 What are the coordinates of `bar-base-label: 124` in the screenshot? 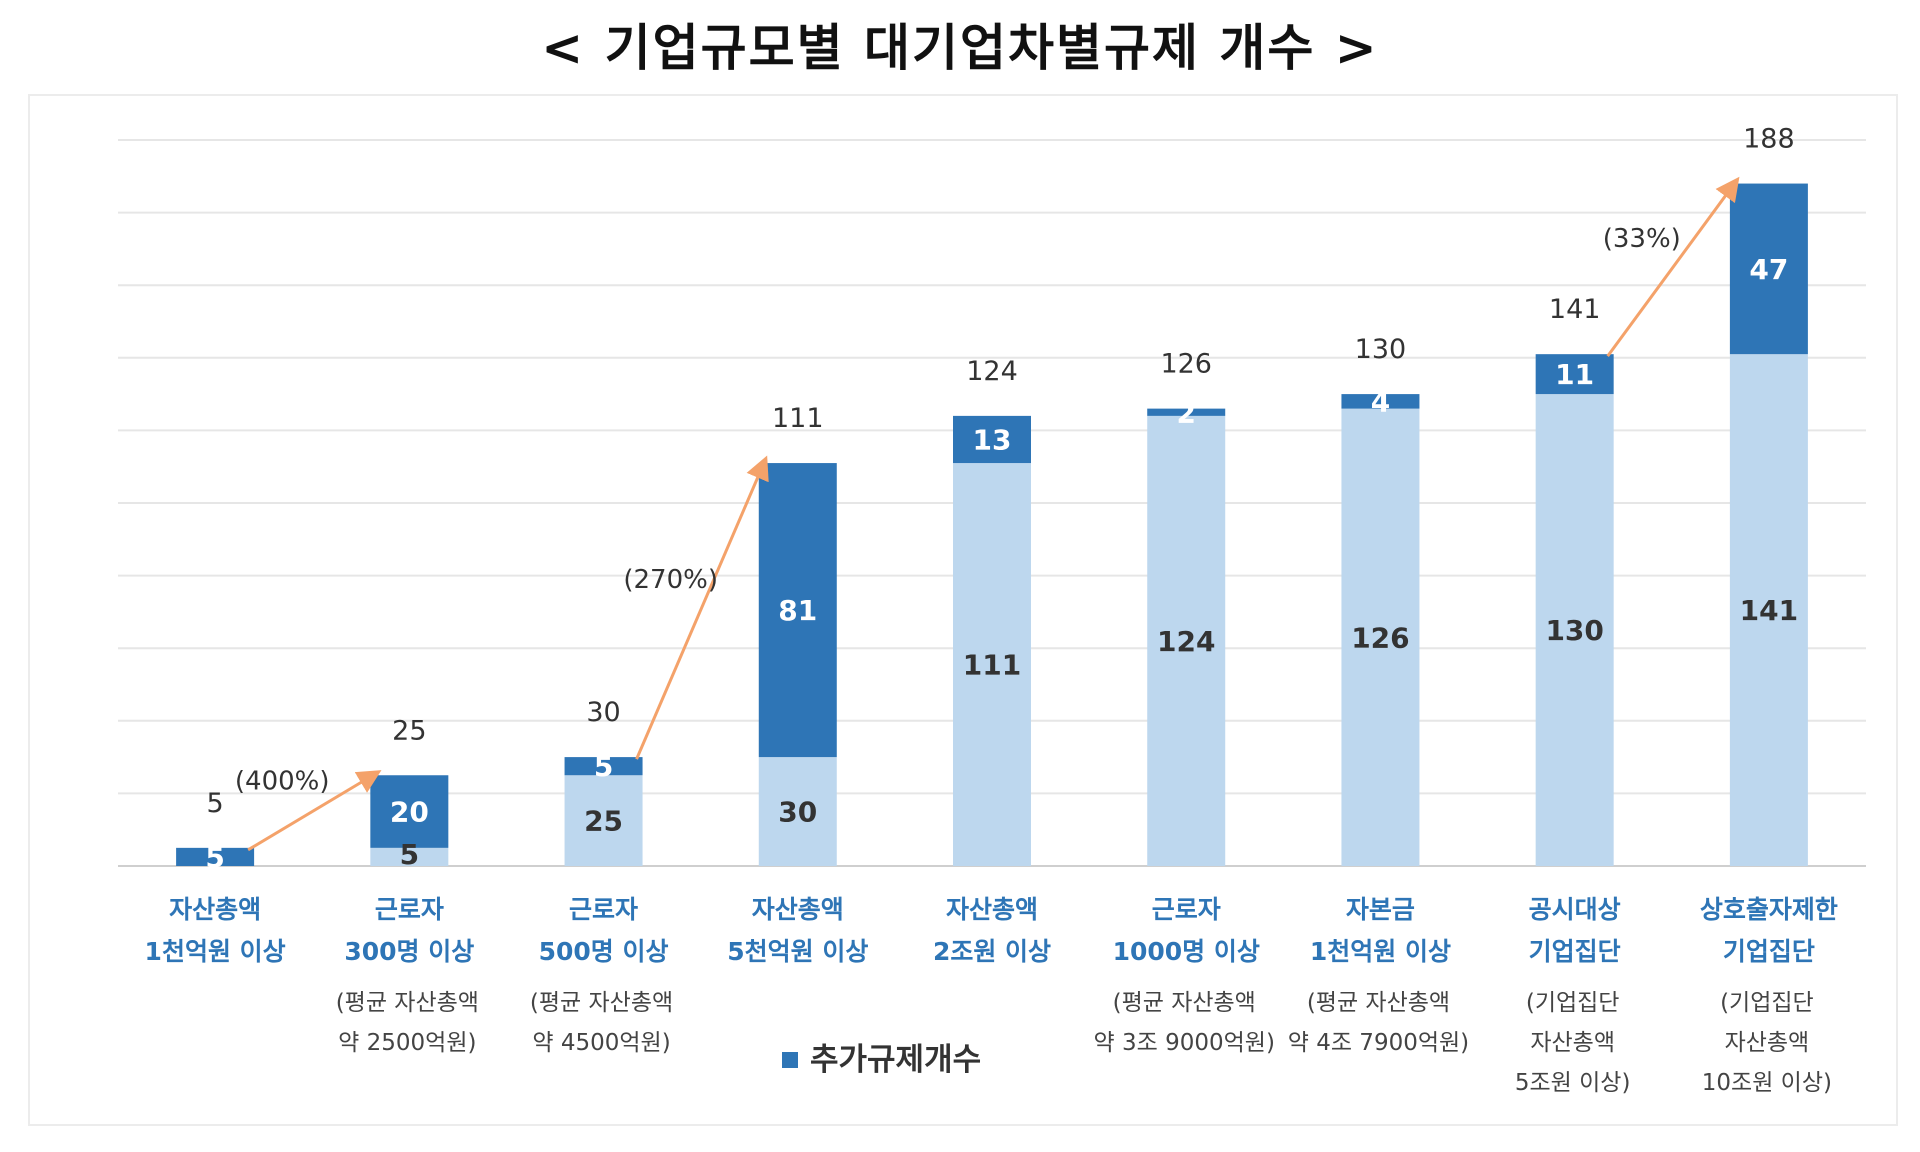 It's located at (1186, 641).